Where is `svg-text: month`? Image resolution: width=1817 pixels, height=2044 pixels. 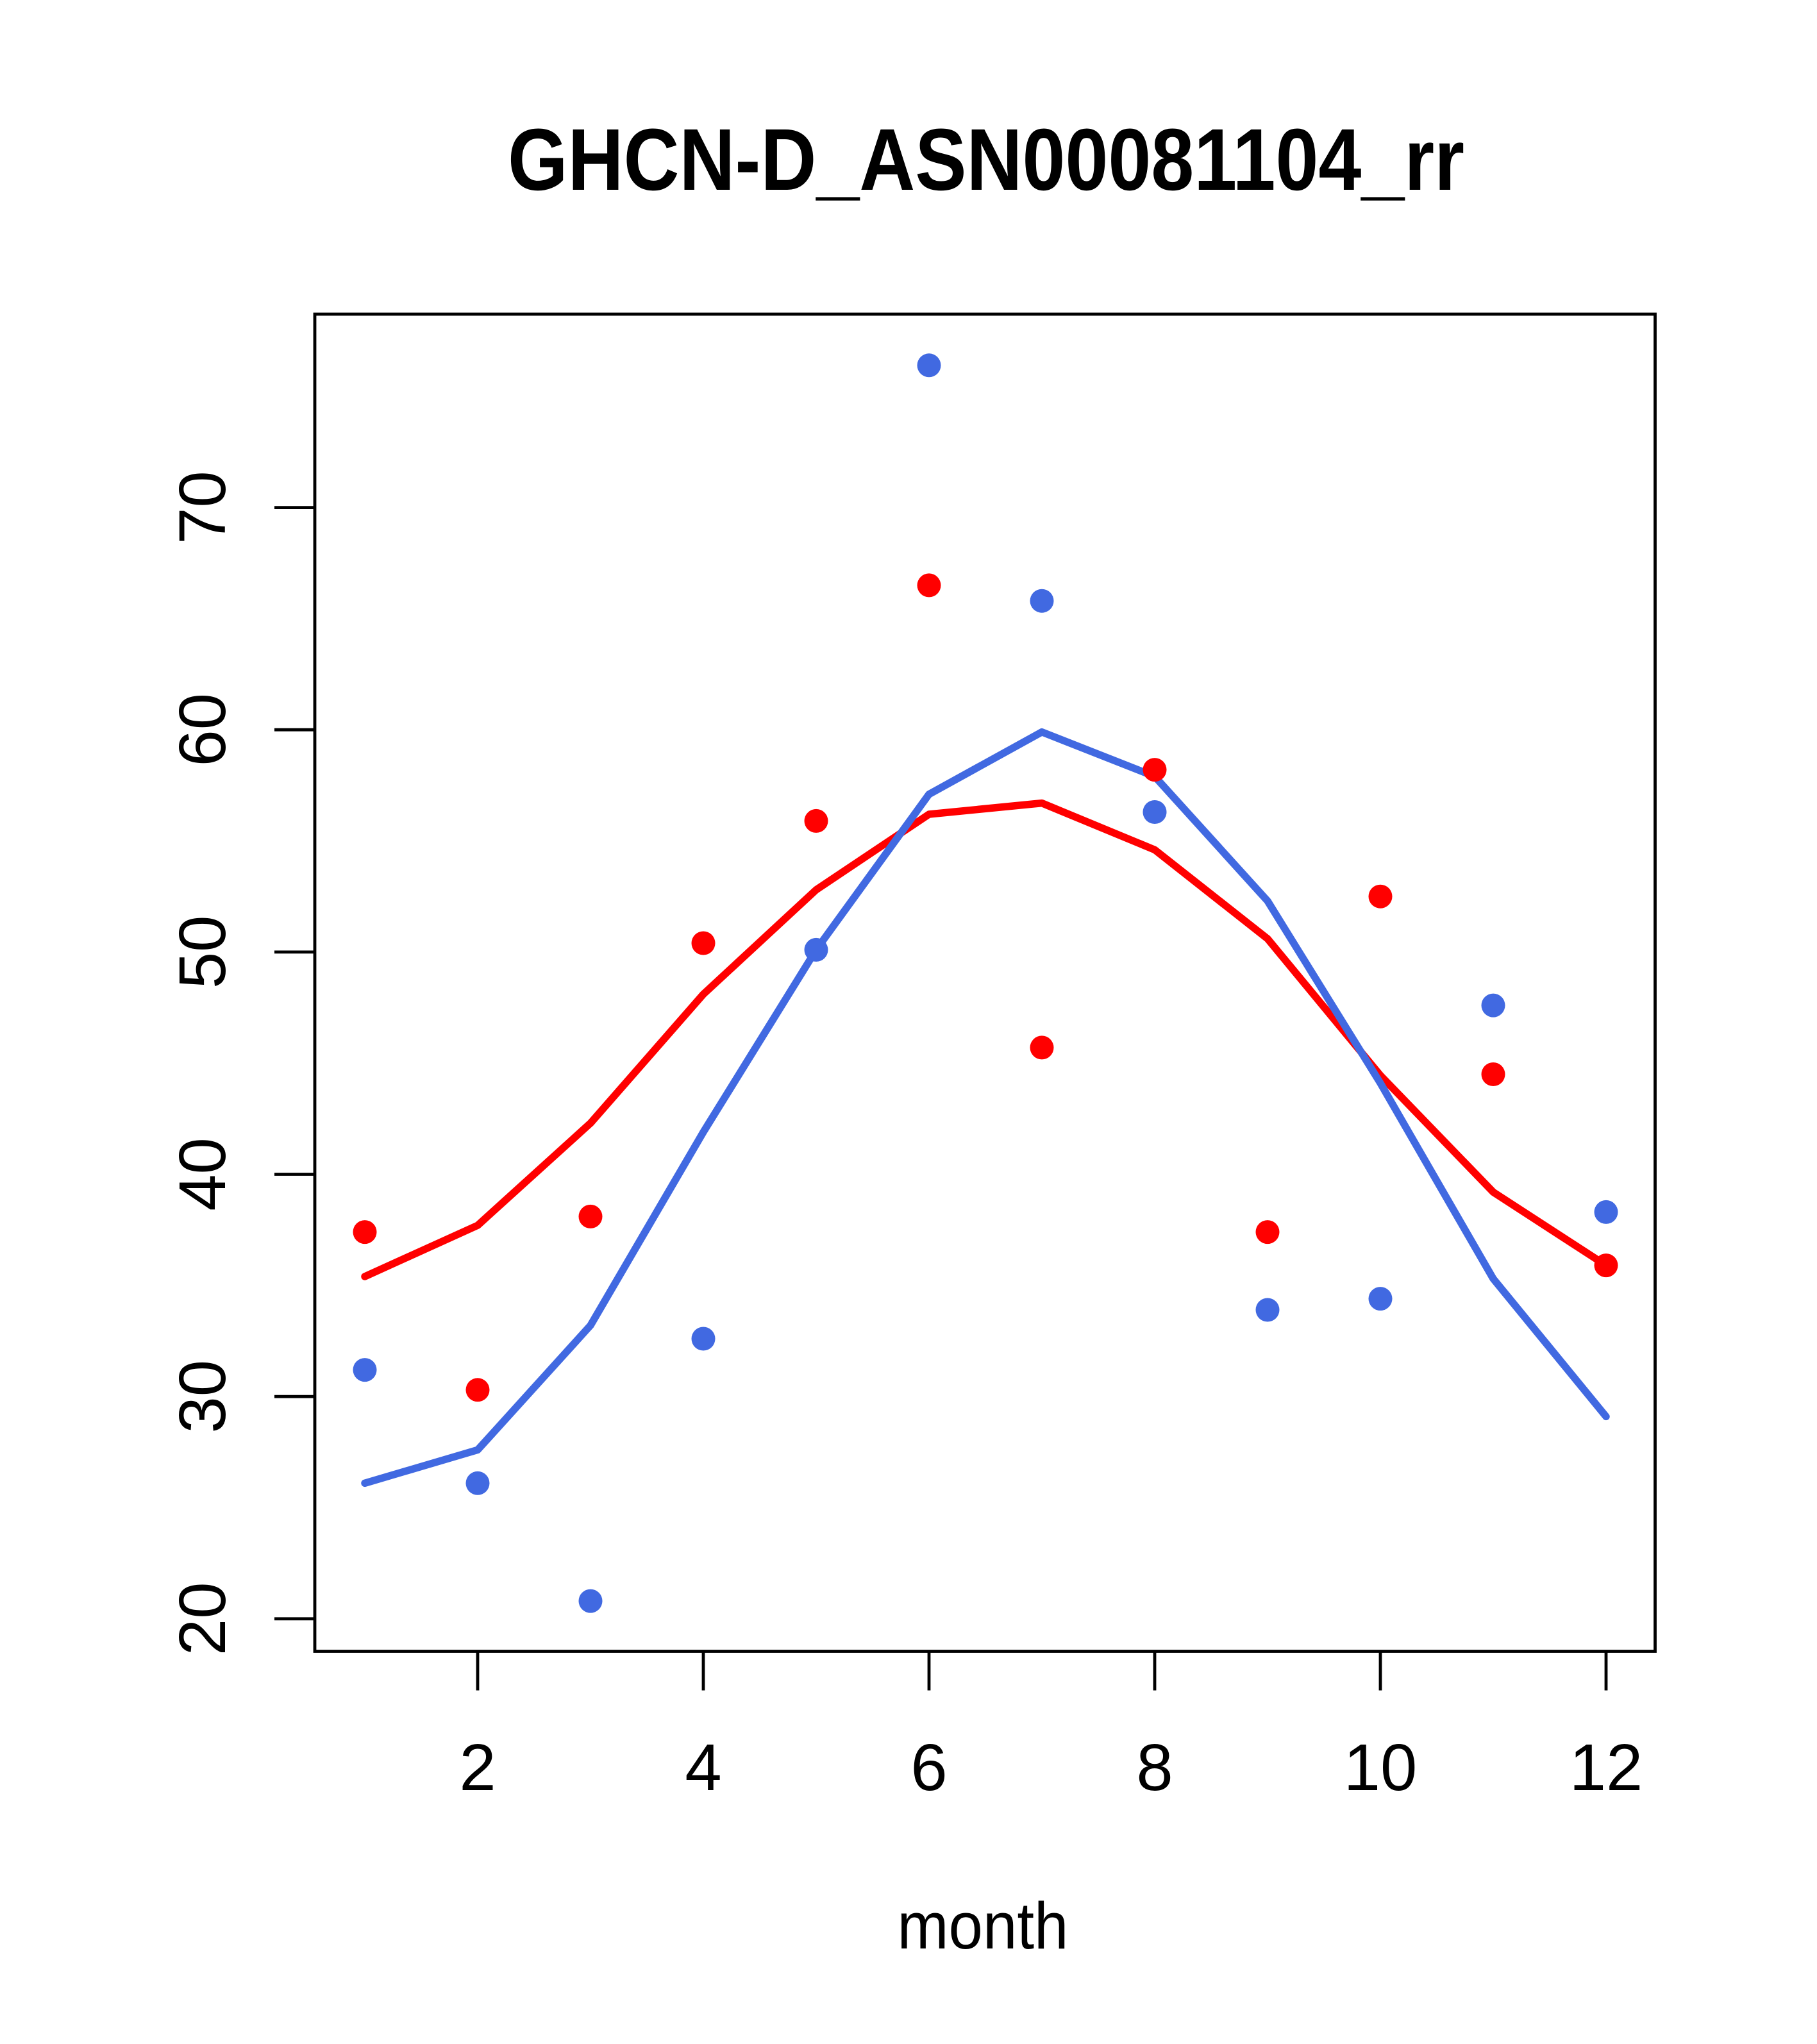 svg-text: month is located at coordinates (984, 1926).